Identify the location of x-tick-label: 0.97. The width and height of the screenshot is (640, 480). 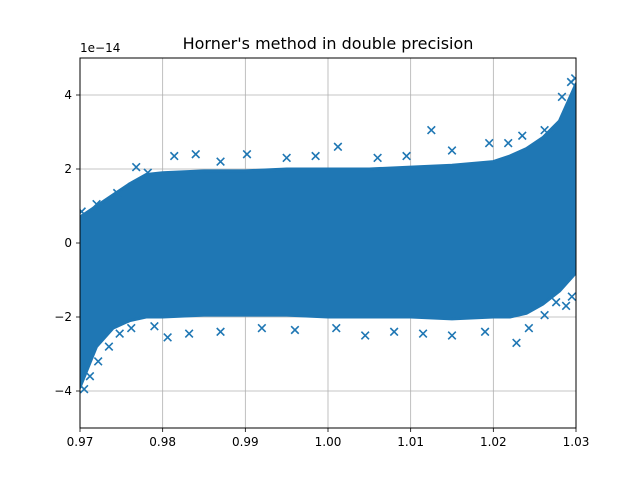
(80, 442).